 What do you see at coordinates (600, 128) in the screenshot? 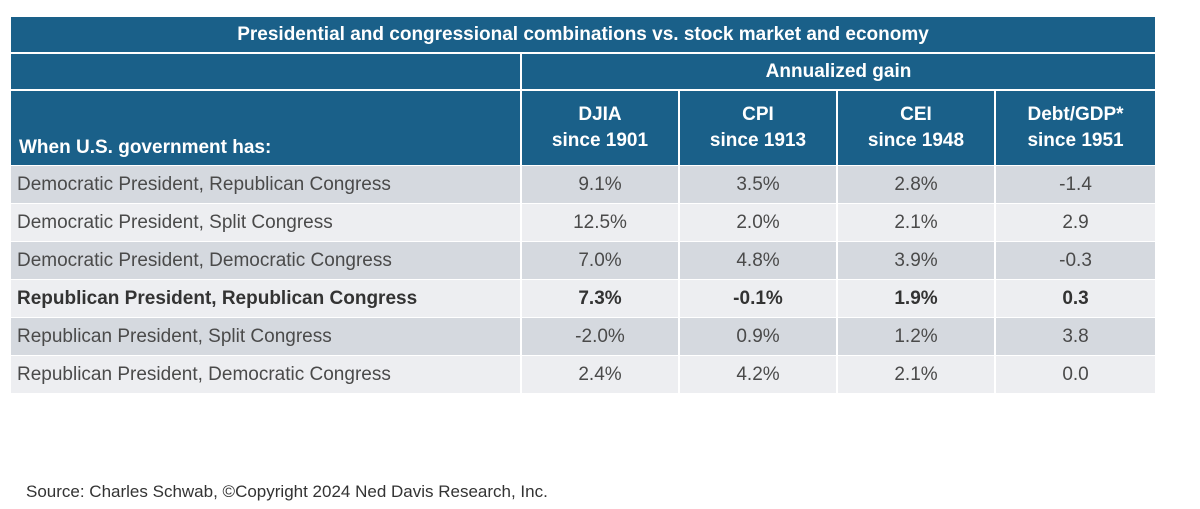
I see `column-header-djia: DJIA since 1901` at bounding box center [600, 128].